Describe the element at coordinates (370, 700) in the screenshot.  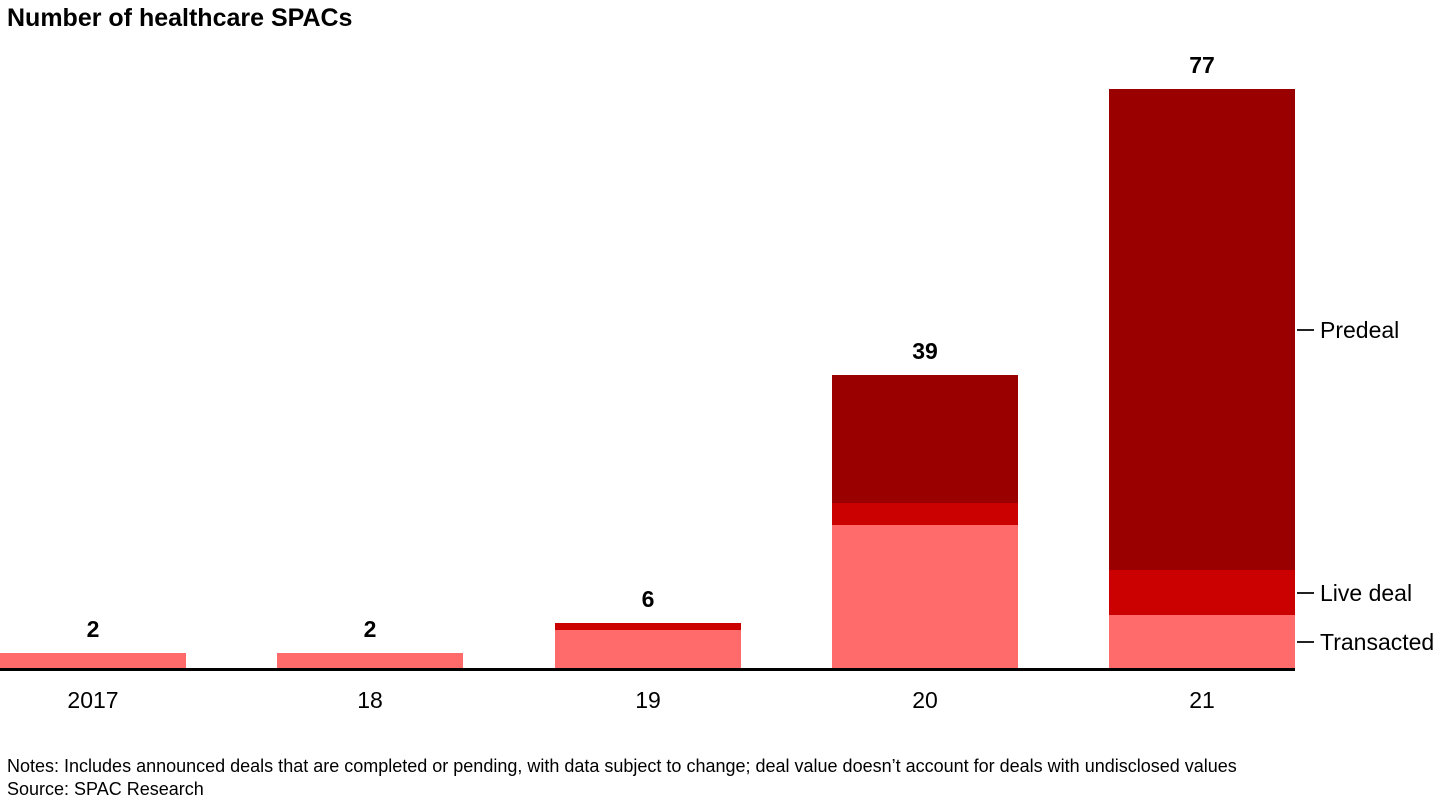
I see `x-axis-label-18: 18` at that location.